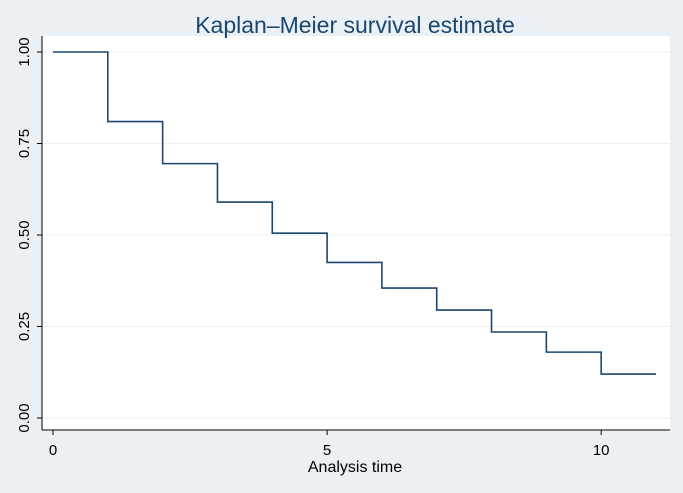 The width and height of the screenshot is (683, 493). Describe the element at coordinates (327, 450) in the screenshot. I see `x-tick-label-1: 5` at that location.